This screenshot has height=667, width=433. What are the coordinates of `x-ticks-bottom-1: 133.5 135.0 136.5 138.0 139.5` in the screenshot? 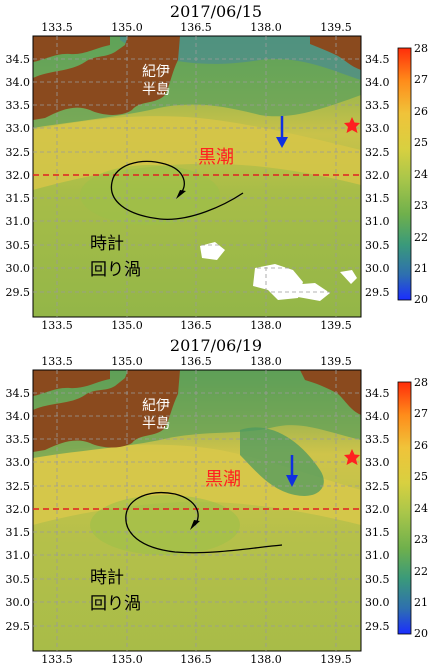 It's located at (196, 325).